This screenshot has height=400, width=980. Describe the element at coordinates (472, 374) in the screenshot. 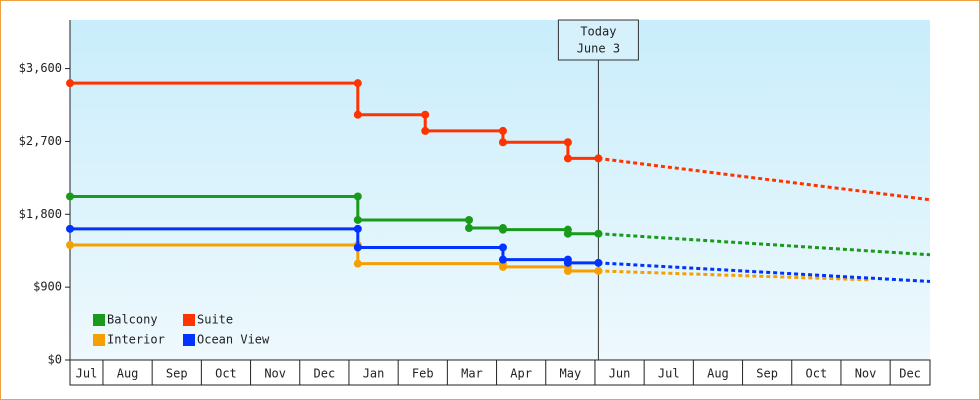

I see `x-tick-label: Mar` at that location.